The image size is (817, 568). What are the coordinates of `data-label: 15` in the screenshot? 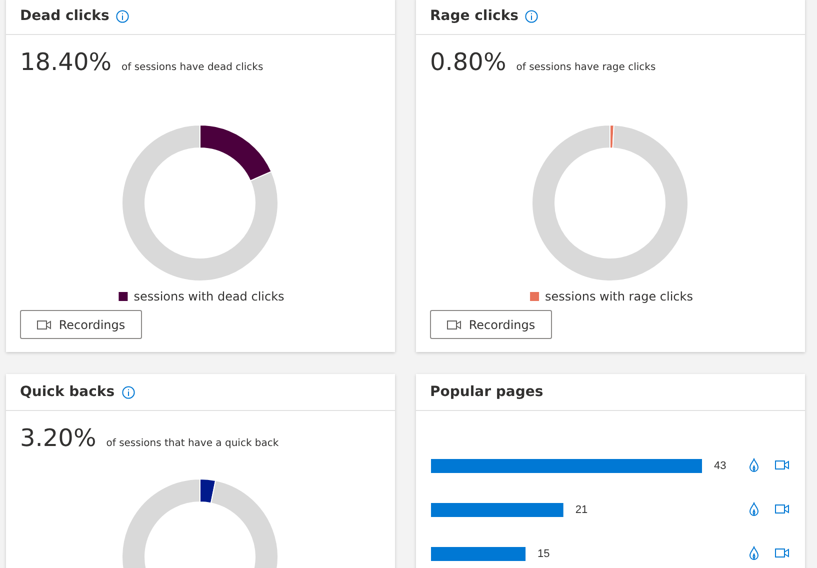 It's located at (544, 554).